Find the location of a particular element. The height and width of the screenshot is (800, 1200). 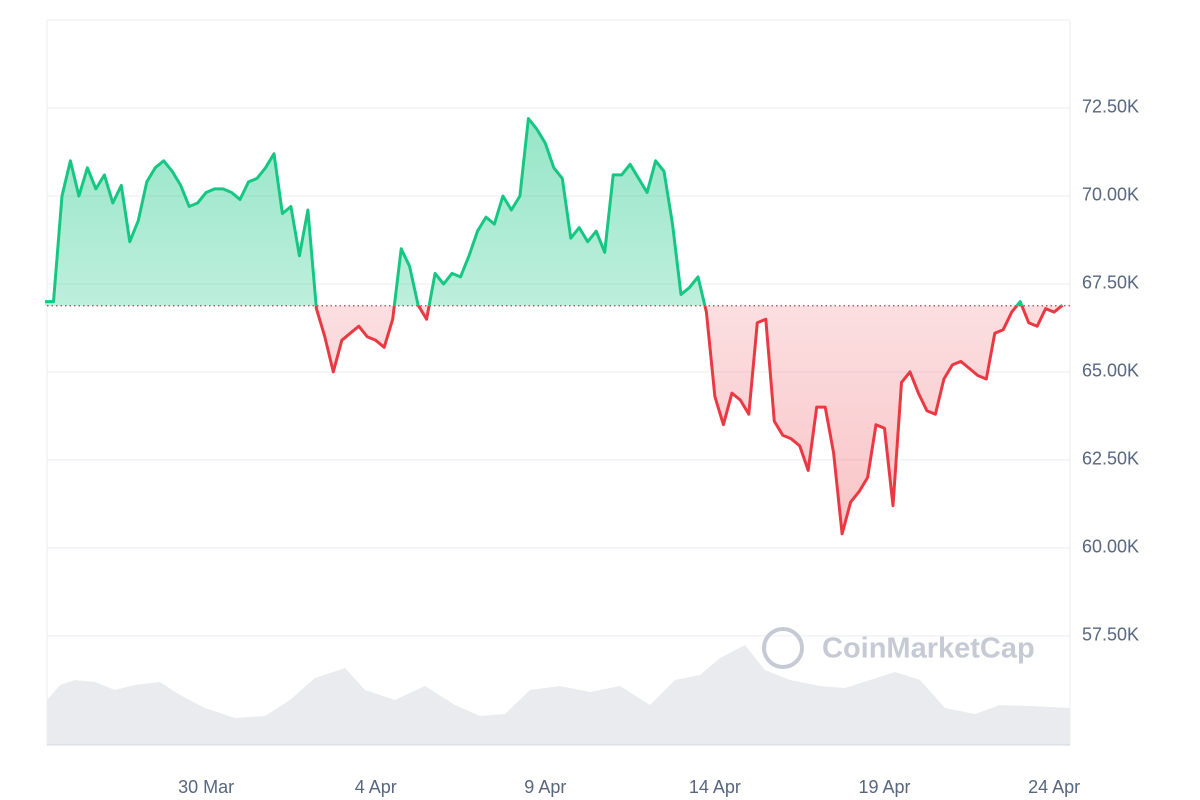

x-tick-label: 4 Apr is located at coordinates (376, 787).